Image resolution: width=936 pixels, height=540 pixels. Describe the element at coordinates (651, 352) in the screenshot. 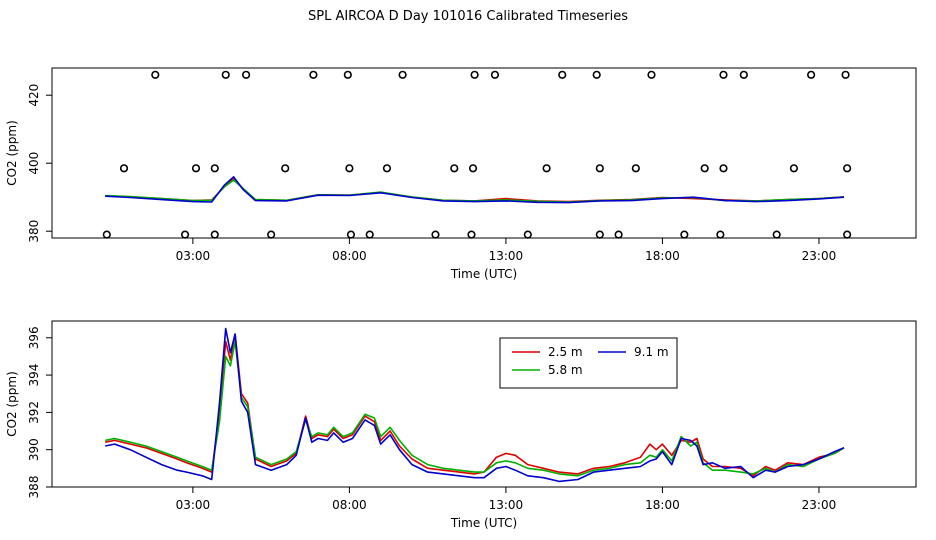

I see `legend-label: 9.1 m` at that location.